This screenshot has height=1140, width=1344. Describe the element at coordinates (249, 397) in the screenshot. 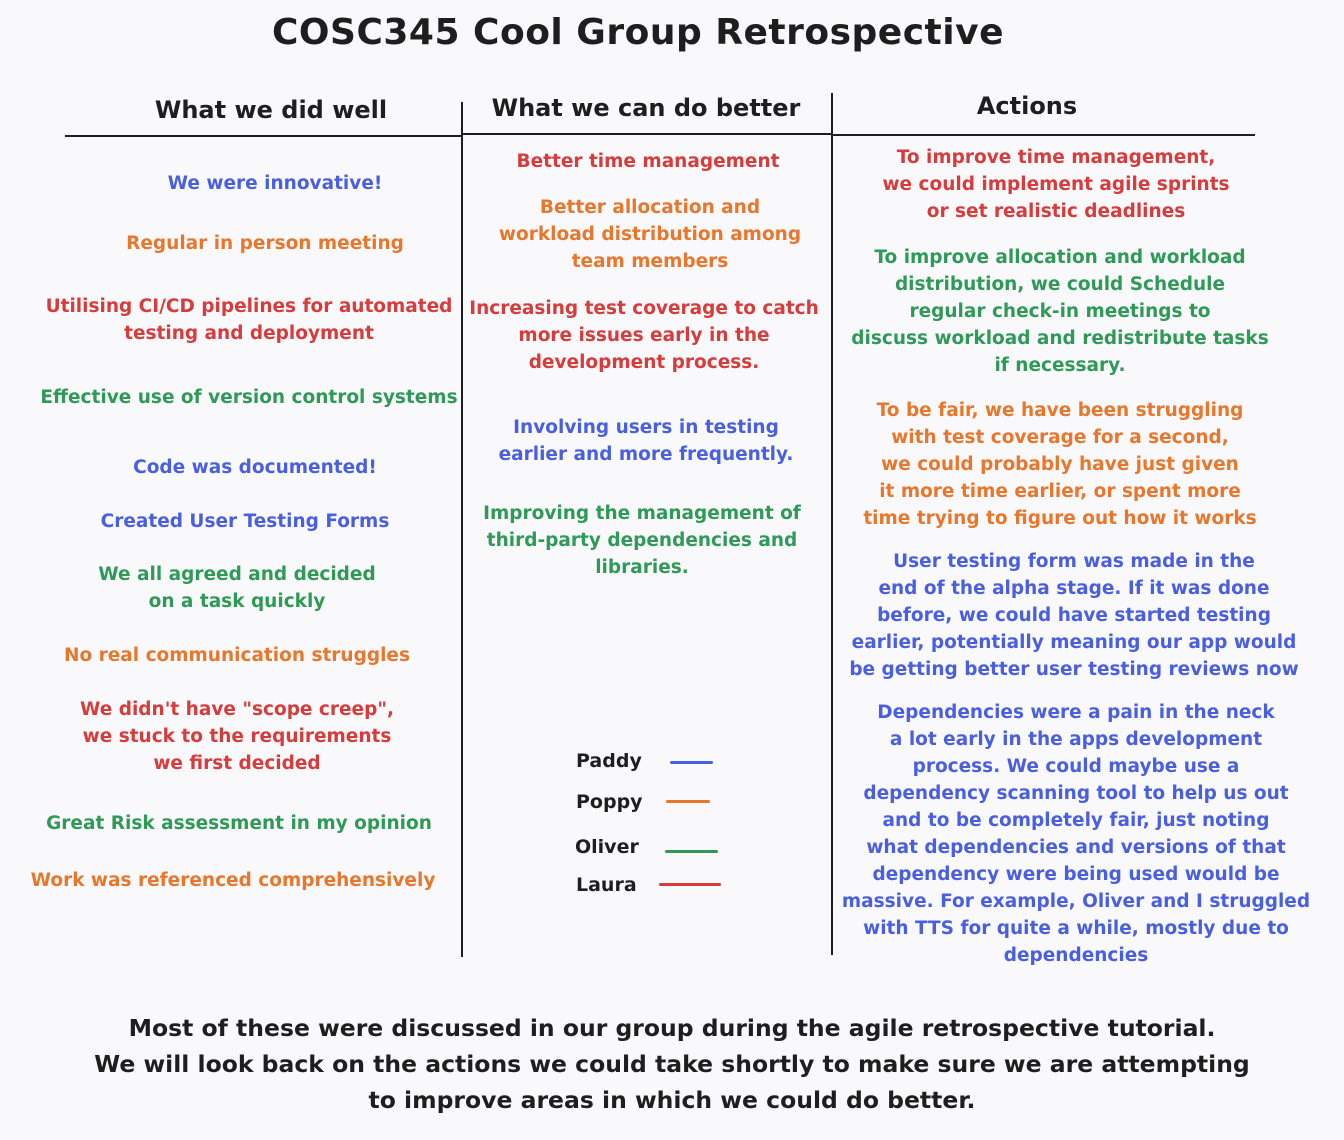

I see `well-note-version-control: Effective use of version control systems` at that location.